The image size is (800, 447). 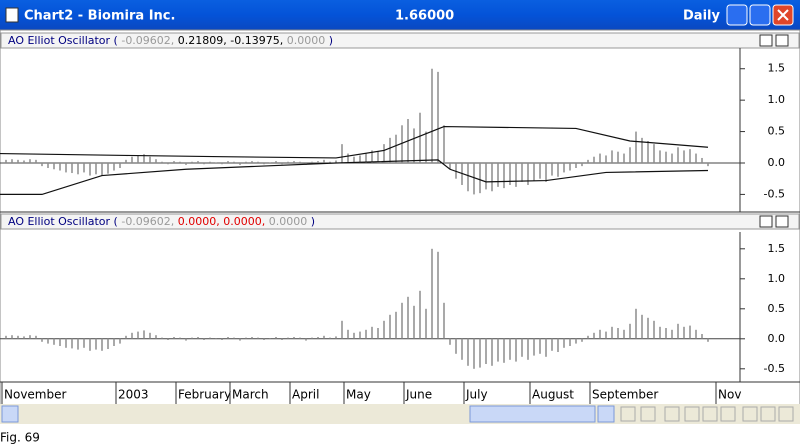 What do you see at coordinates (20, 438) in the screenshot?
I see `caption: Fig. 69` at bounding box center [20, 438].